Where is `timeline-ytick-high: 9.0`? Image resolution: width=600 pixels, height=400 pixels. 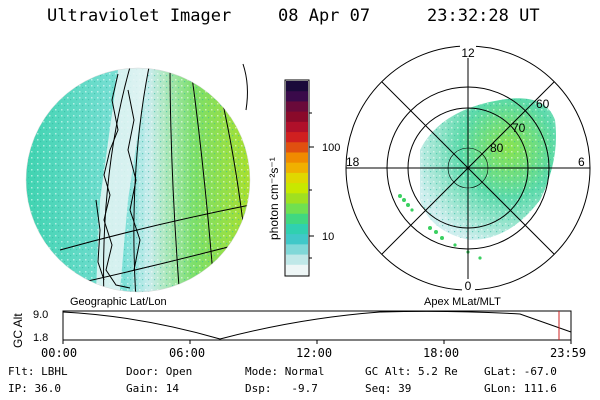
timeline-ytick-high: 9.0 is located at coordinates (40, 315).